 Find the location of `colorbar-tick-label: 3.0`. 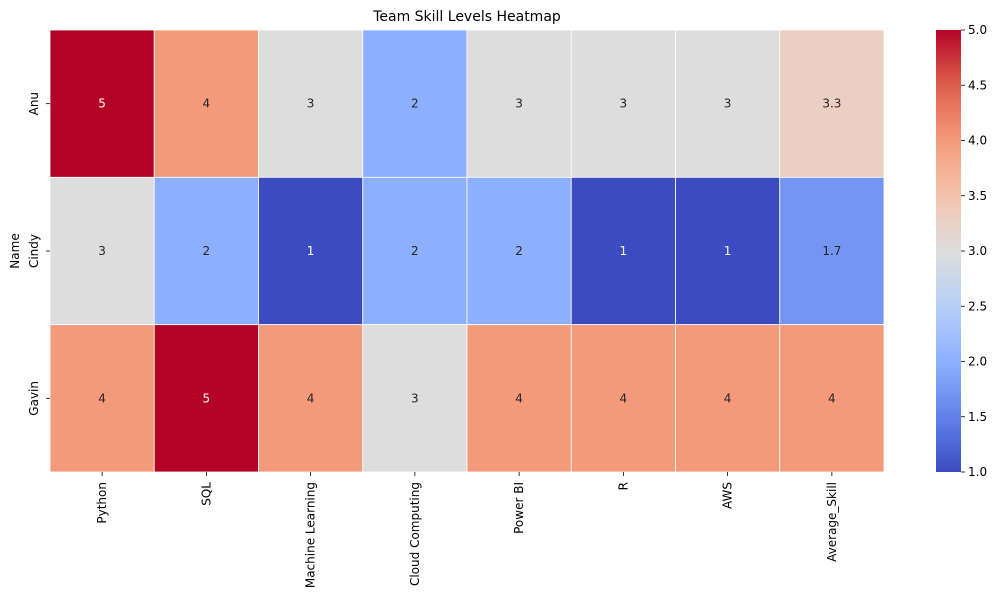

colorbar-tick-label: 3.0 is located at coordinates (977, 251).